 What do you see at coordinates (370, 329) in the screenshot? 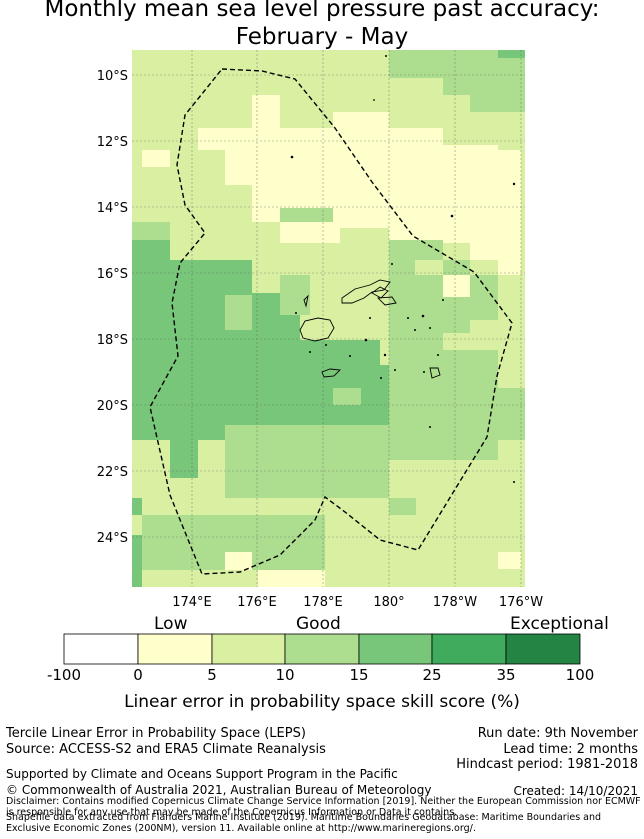
I see `fiji-islands` at bounding box center [370, 329].